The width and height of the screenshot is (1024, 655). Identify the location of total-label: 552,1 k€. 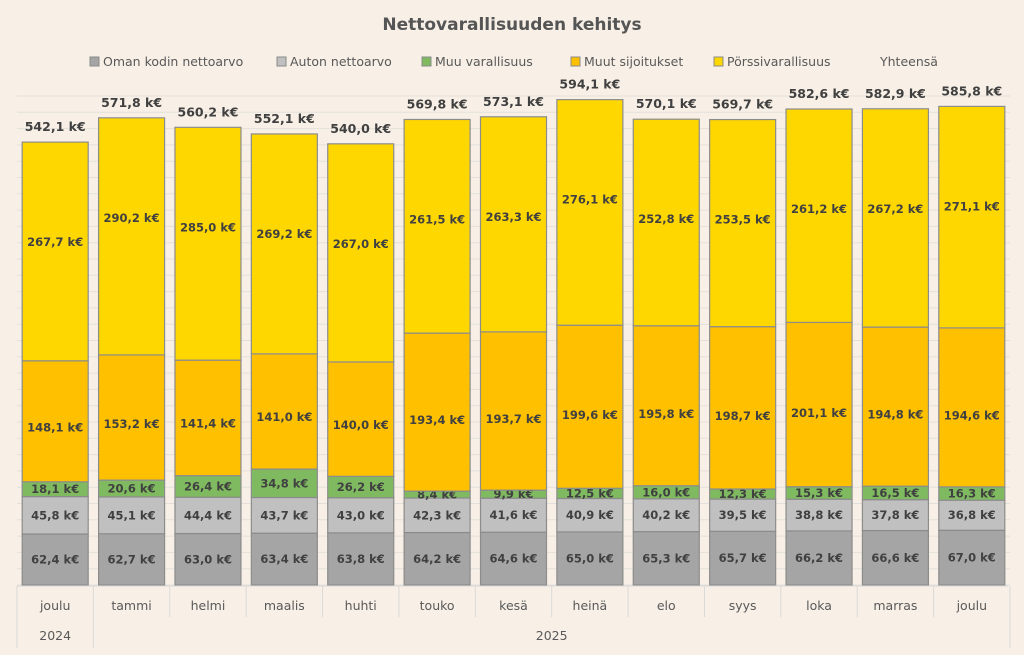
(284, 118).